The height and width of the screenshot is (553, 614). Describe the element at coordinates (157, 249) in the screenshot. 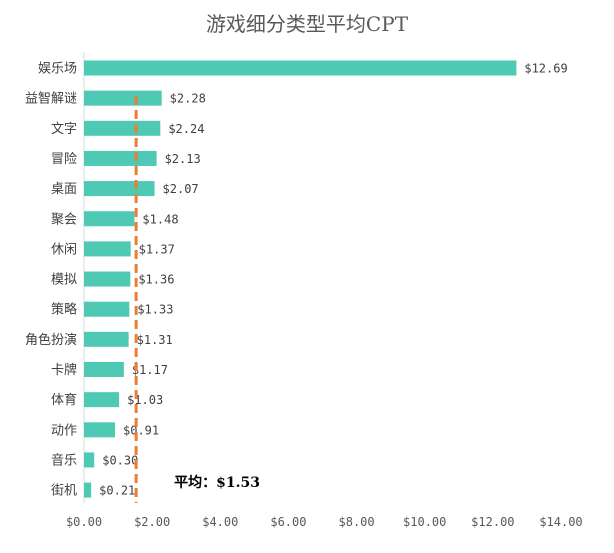

I see `data-label: $1.37` at that location.